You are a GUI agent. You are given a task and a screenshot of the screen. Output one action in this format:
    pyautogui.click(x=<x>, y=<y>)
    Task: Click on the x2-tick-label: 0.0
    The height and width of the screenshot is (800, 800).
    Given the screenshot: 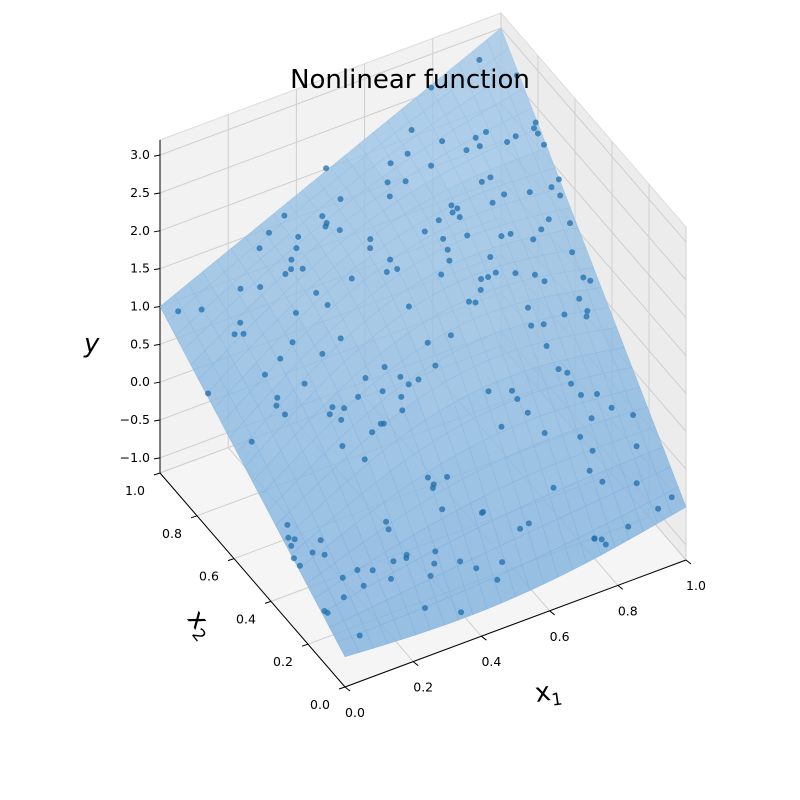 What is the action you would take?
    pyautogui.click(x=320, y=704)
    